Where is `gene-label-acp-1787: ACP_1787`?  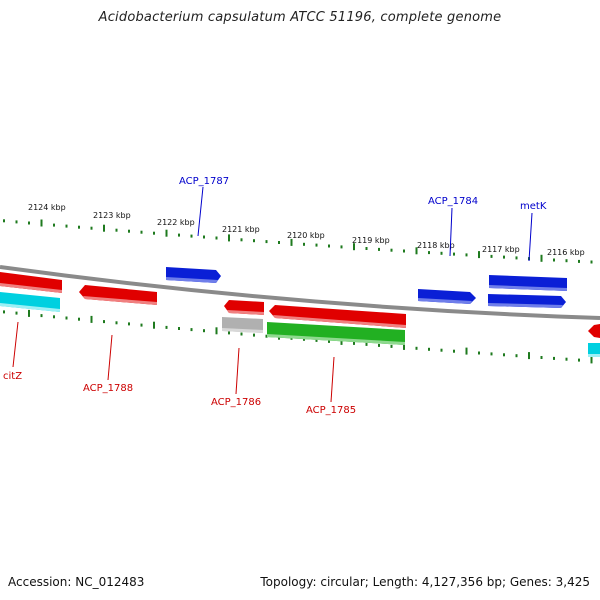
gene-label-acp-1787: ACP_1787 is located at coordinates (204, 181).